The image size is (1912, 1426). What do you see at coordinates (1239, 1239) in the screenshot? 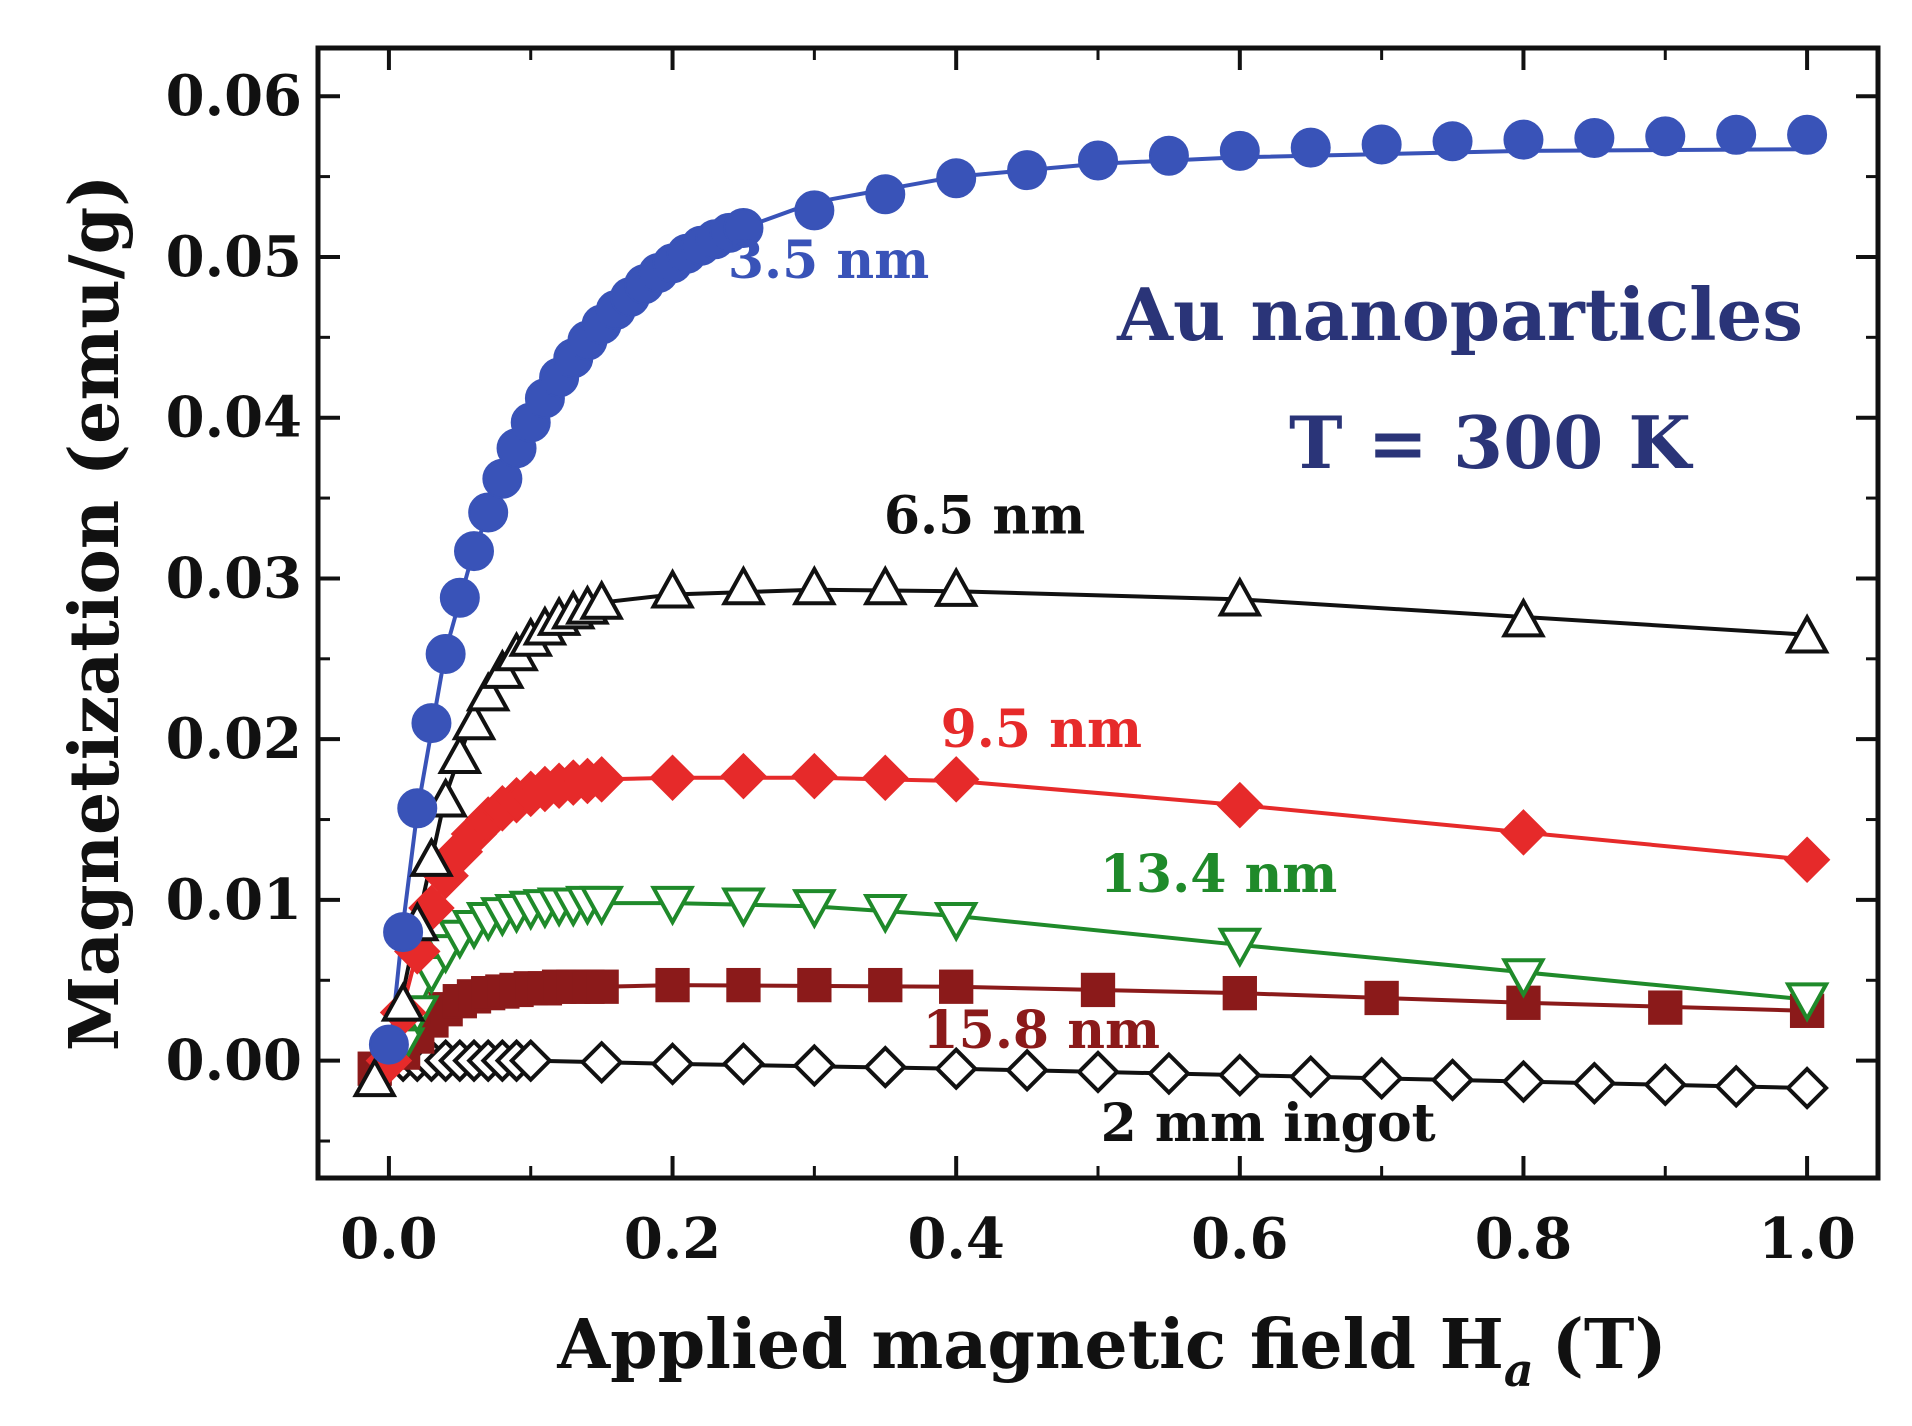
I see `x-tick-label: 0.6` at bounding box center [1239, 1239].